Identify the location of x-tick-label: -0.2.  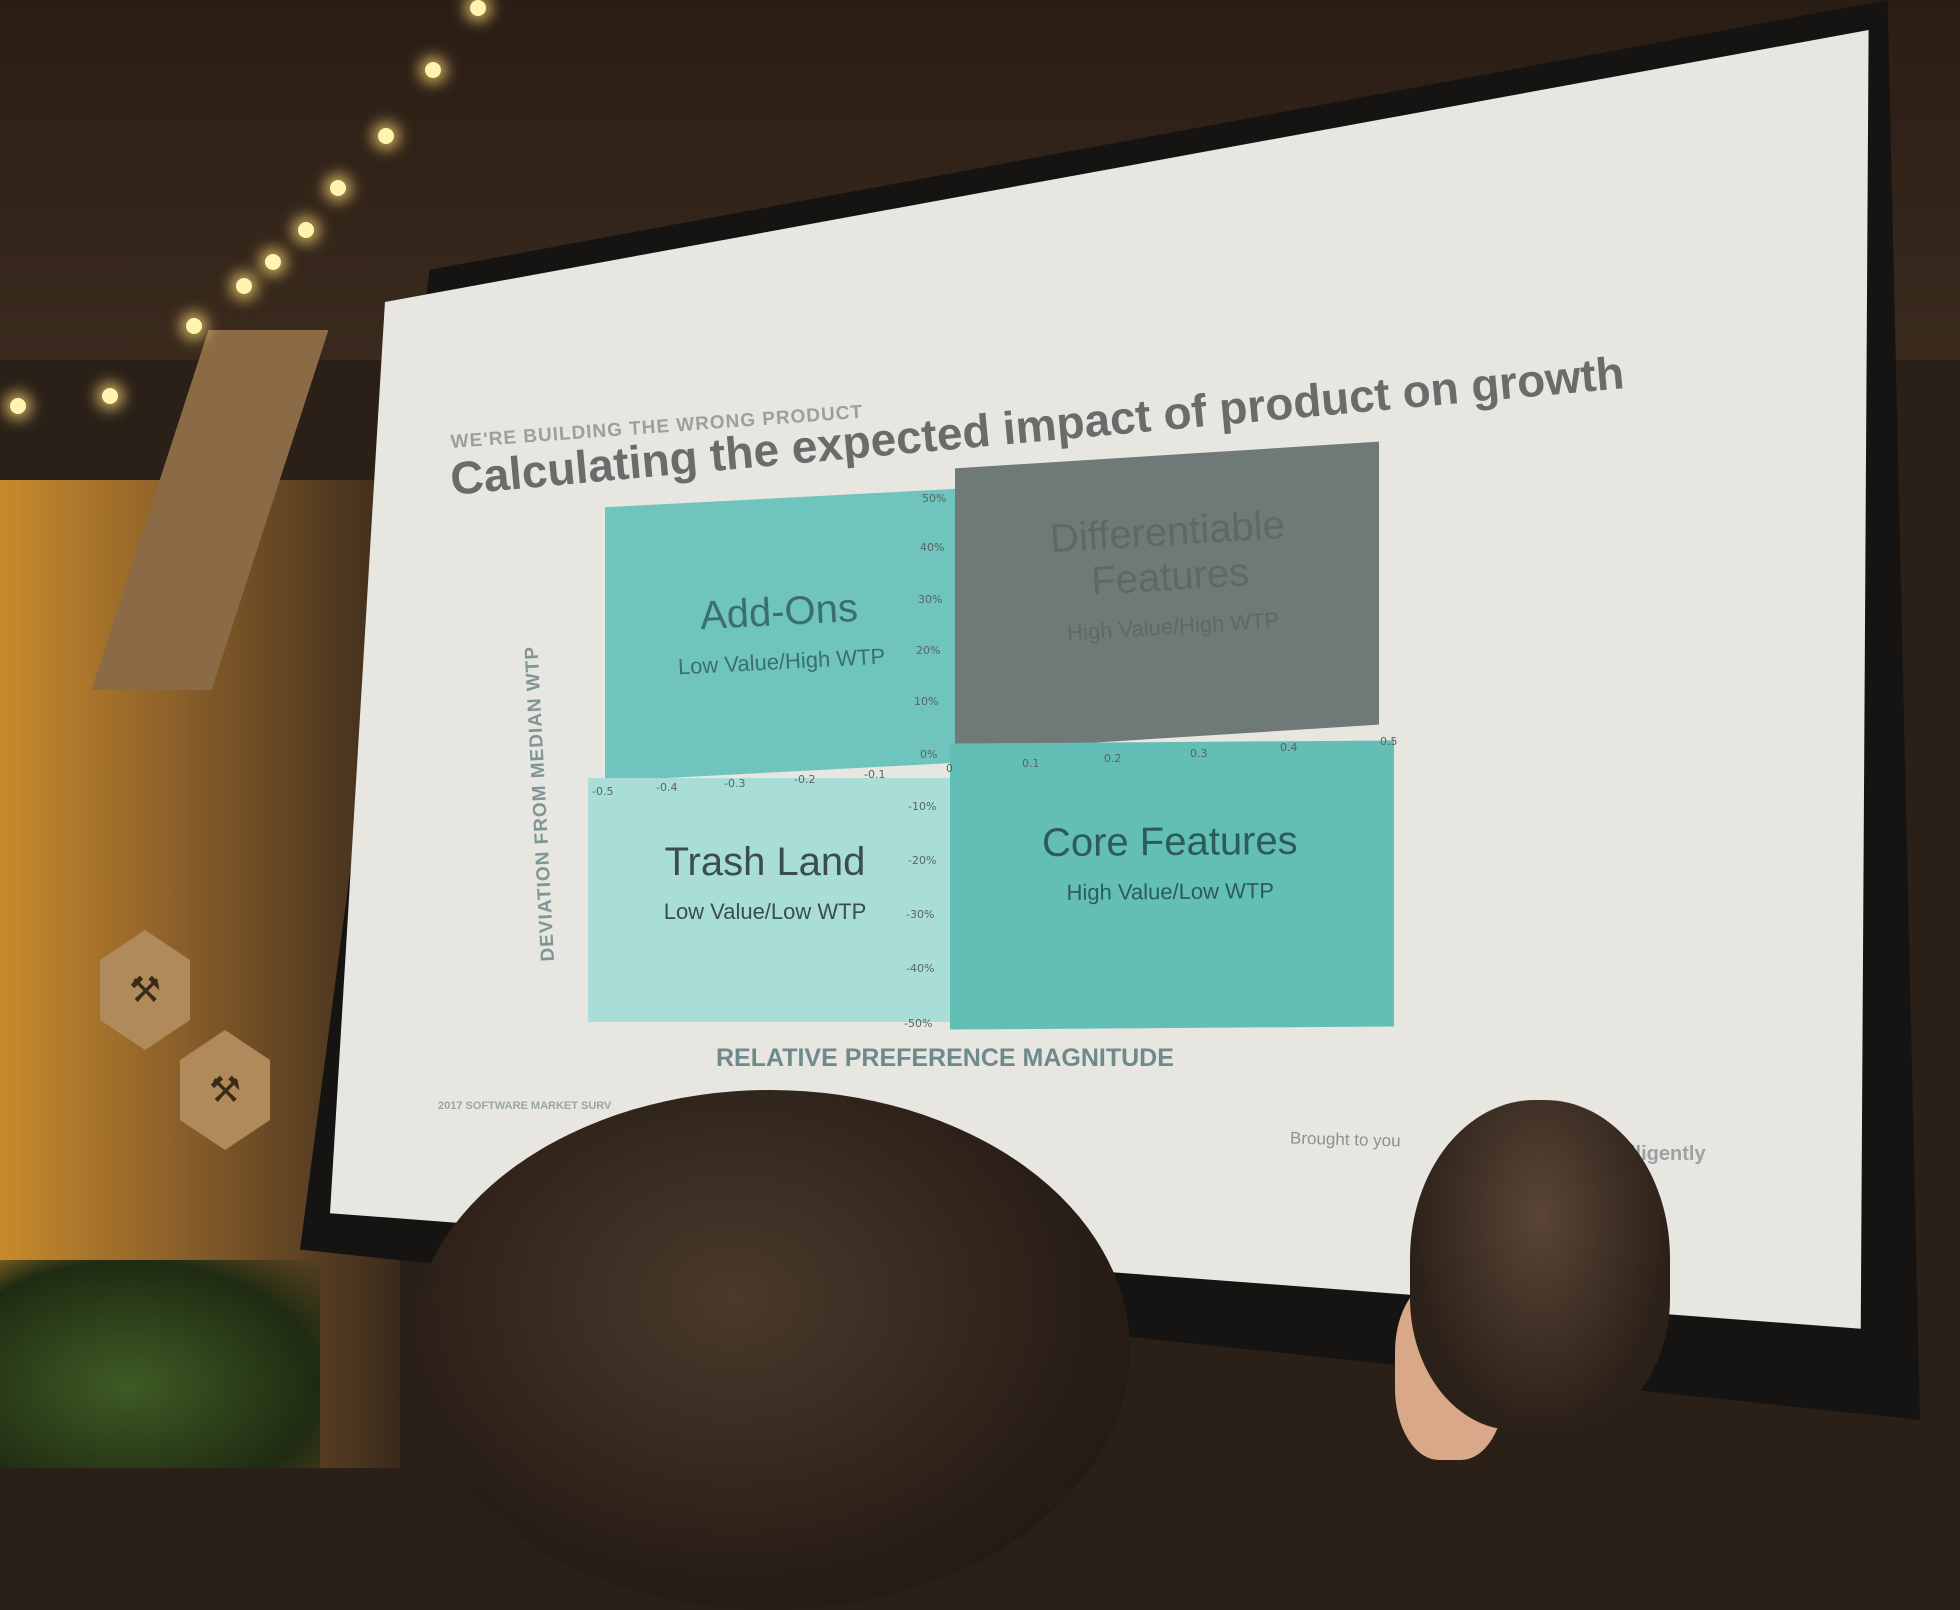
(805, 779).